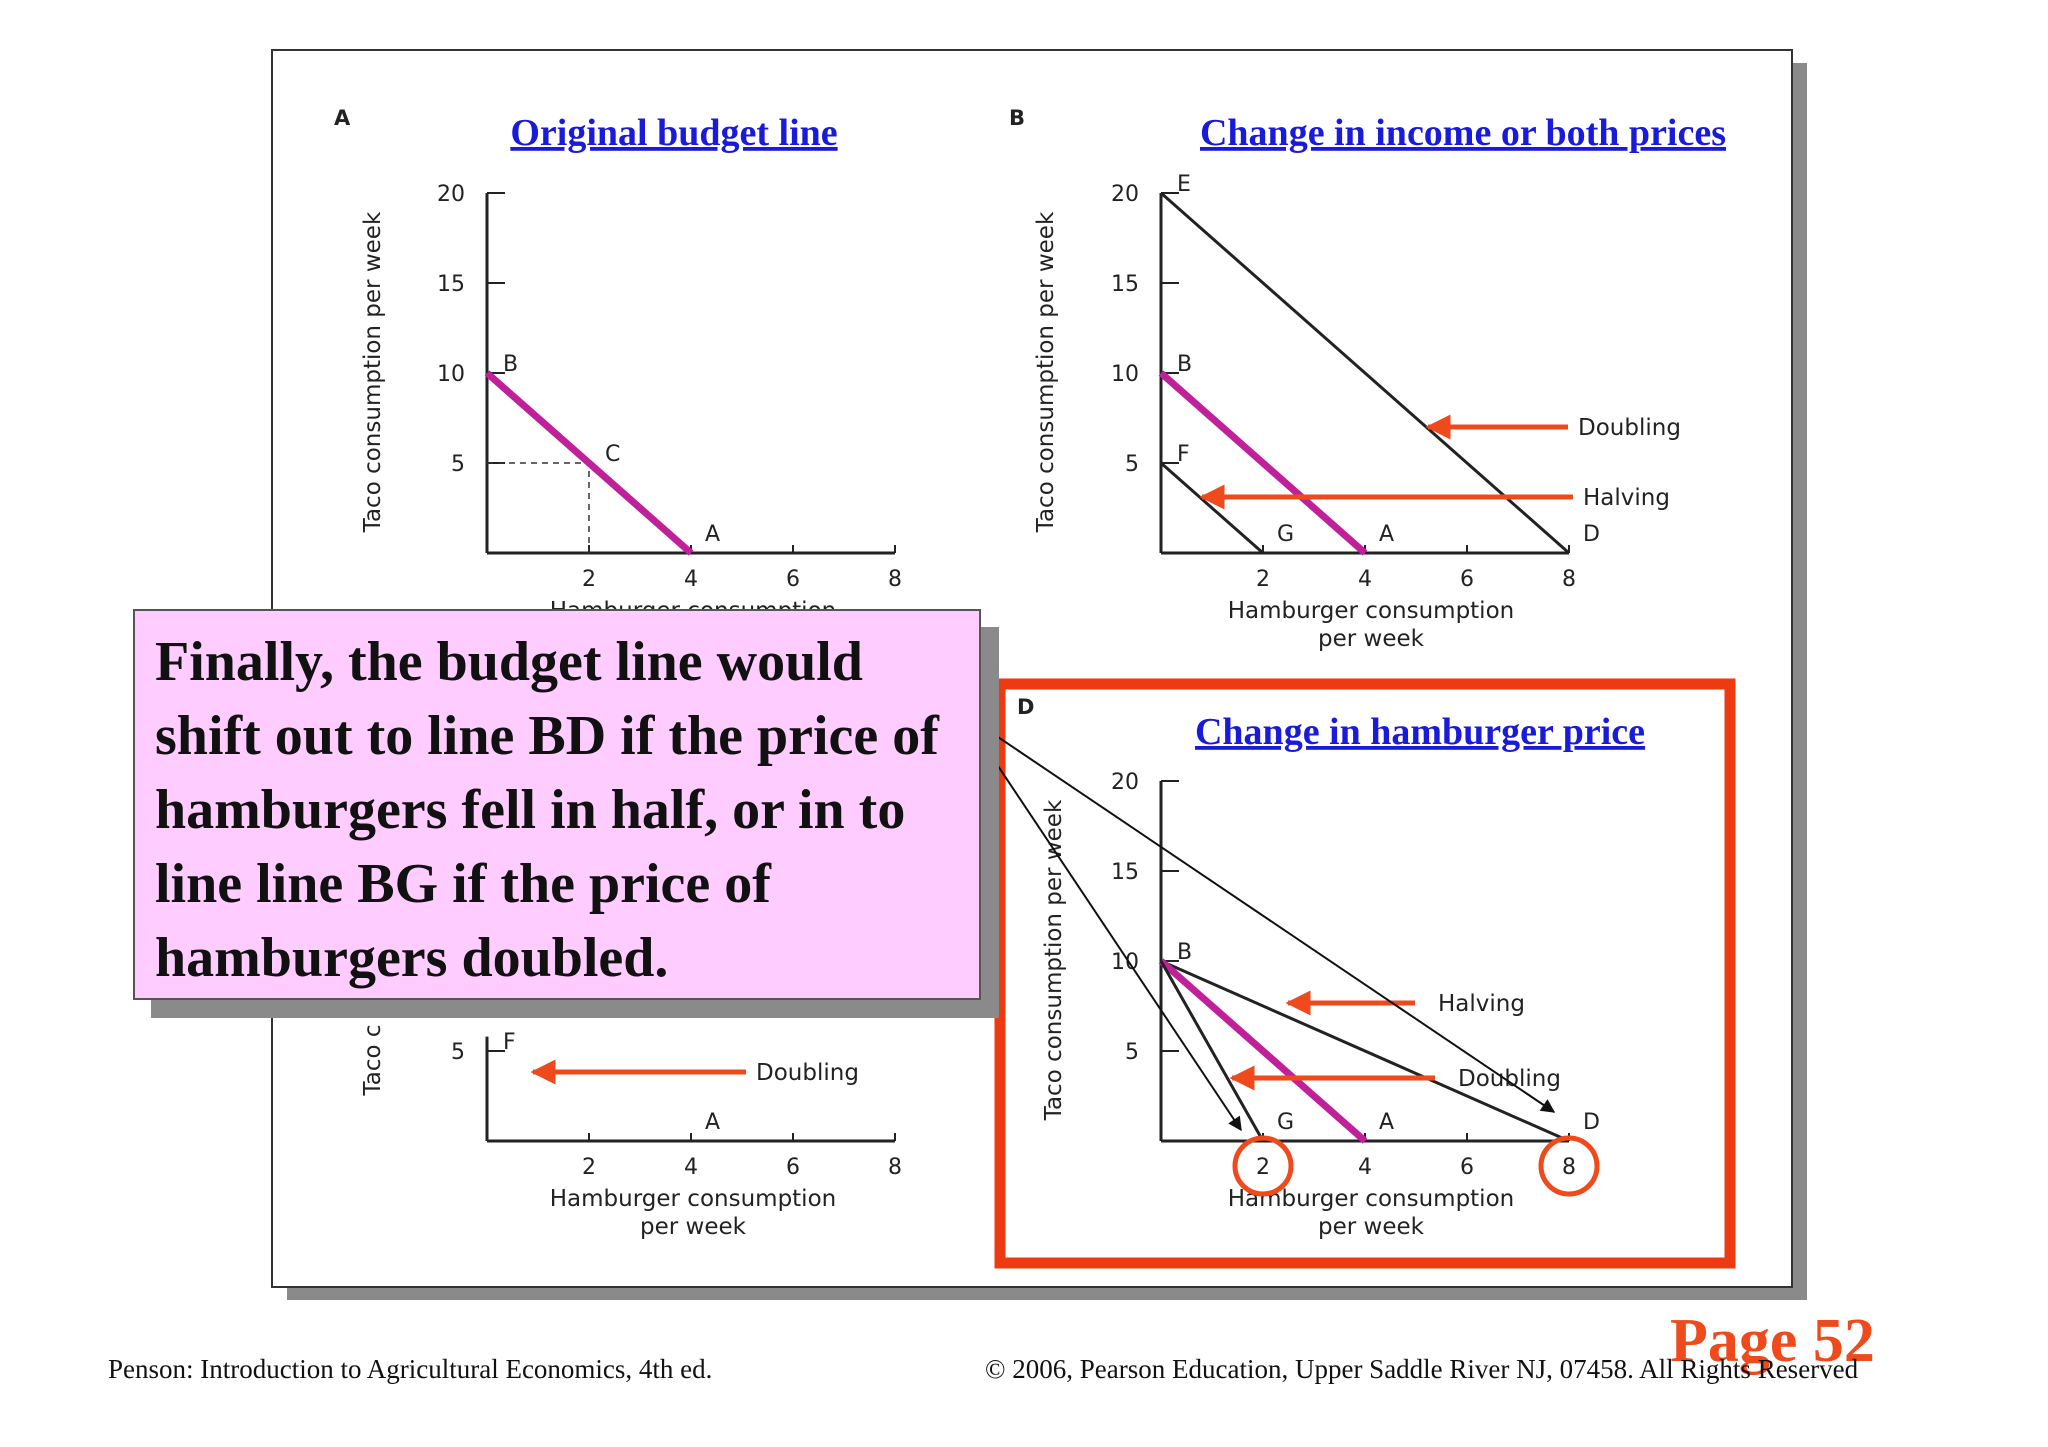  Describe the element at coordinates (807, 1073) in the screenshot. I see `panel-c-arrow-label-doubling: Doubling` at that location.